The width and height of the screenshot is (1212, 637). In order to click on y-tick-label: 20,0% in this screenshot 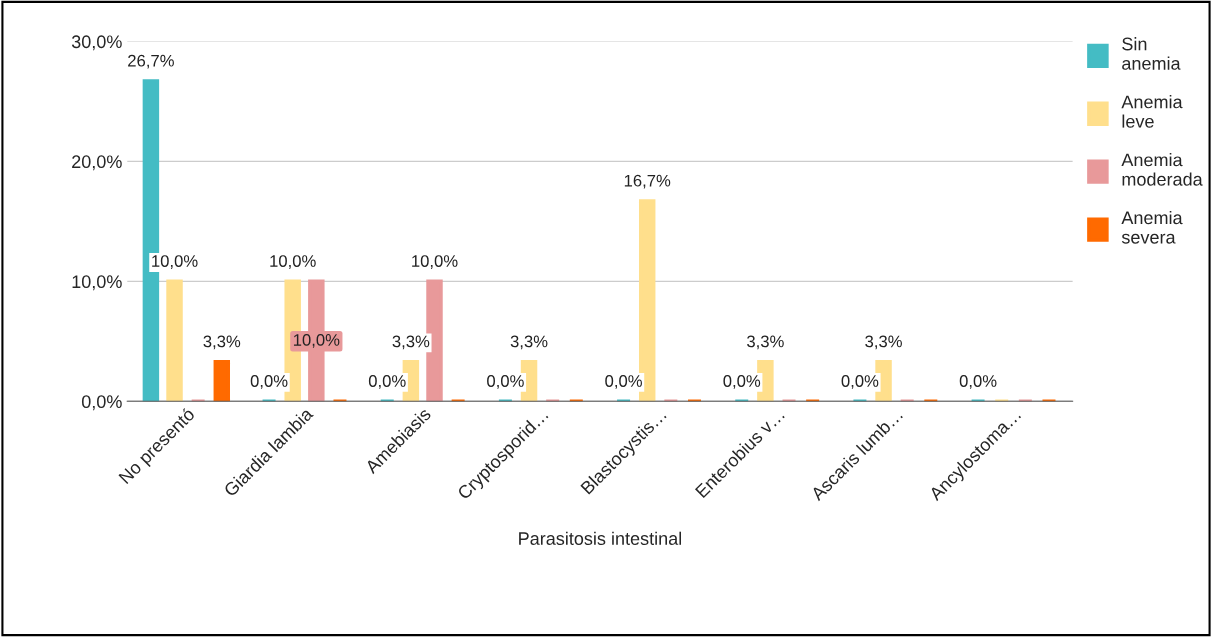, I will do `click(97, 163)`.